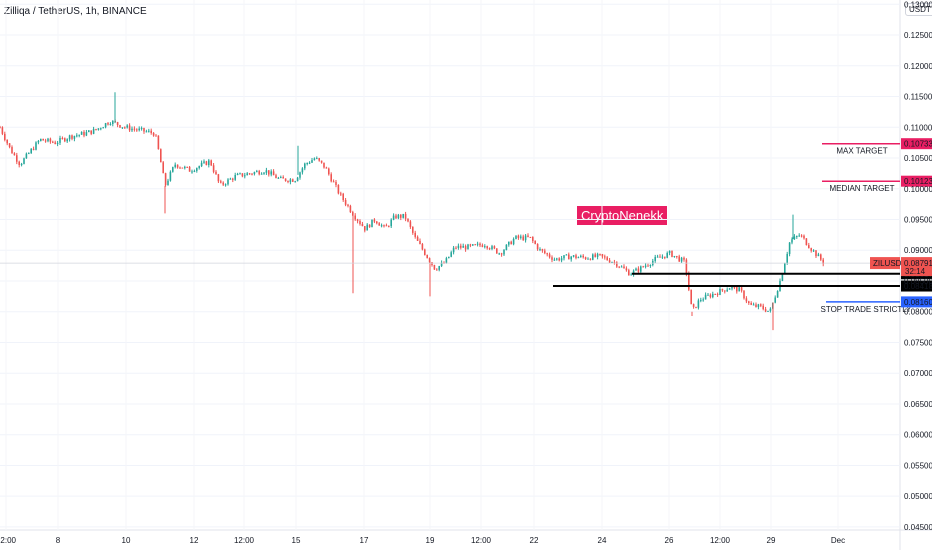  I want to click on x-tick-label: 24, so click(602, 540).